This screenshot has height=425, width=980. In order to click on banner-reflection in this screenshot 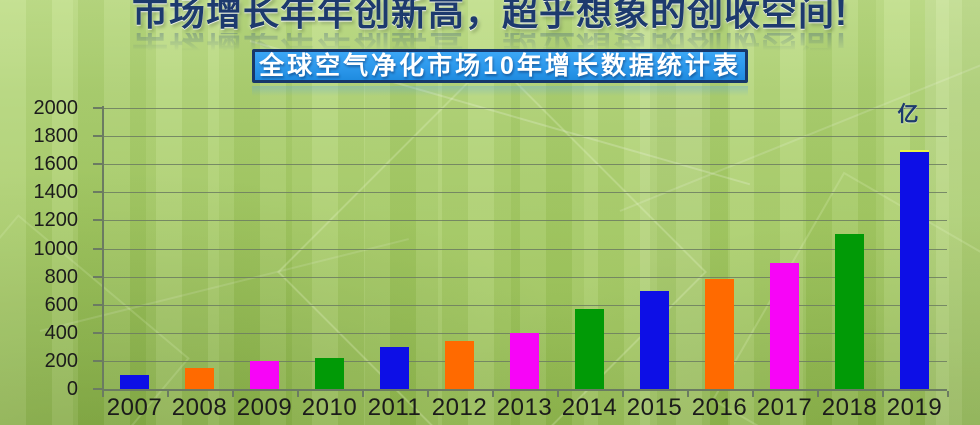, I will do `click(500, 91)`.